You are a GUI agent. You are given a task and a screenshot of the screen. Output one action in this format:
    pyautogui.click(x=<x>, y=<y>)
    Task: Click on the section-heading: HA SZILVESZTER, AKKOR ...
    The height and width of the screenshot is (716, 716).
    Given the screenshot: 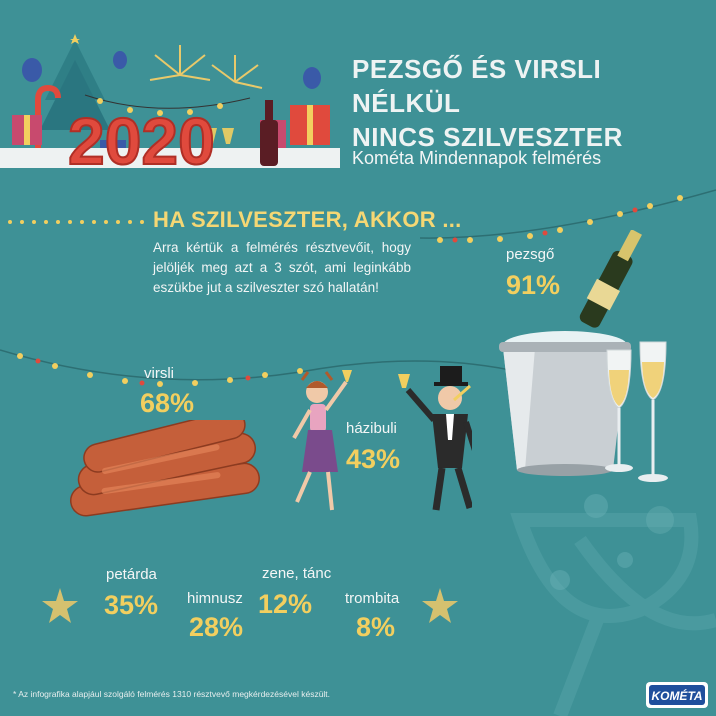 What is the action you would take?
    pyautogui.click(x=307, y=219)
    